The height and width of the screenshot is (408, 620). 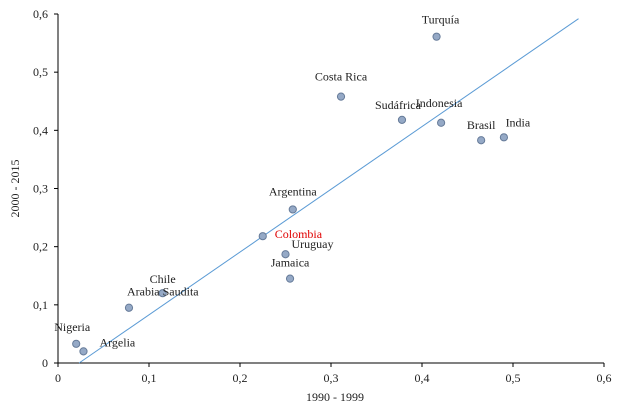 I want to click on point-label-costa-rica: Costa Rica, so click(x=341, y=77).